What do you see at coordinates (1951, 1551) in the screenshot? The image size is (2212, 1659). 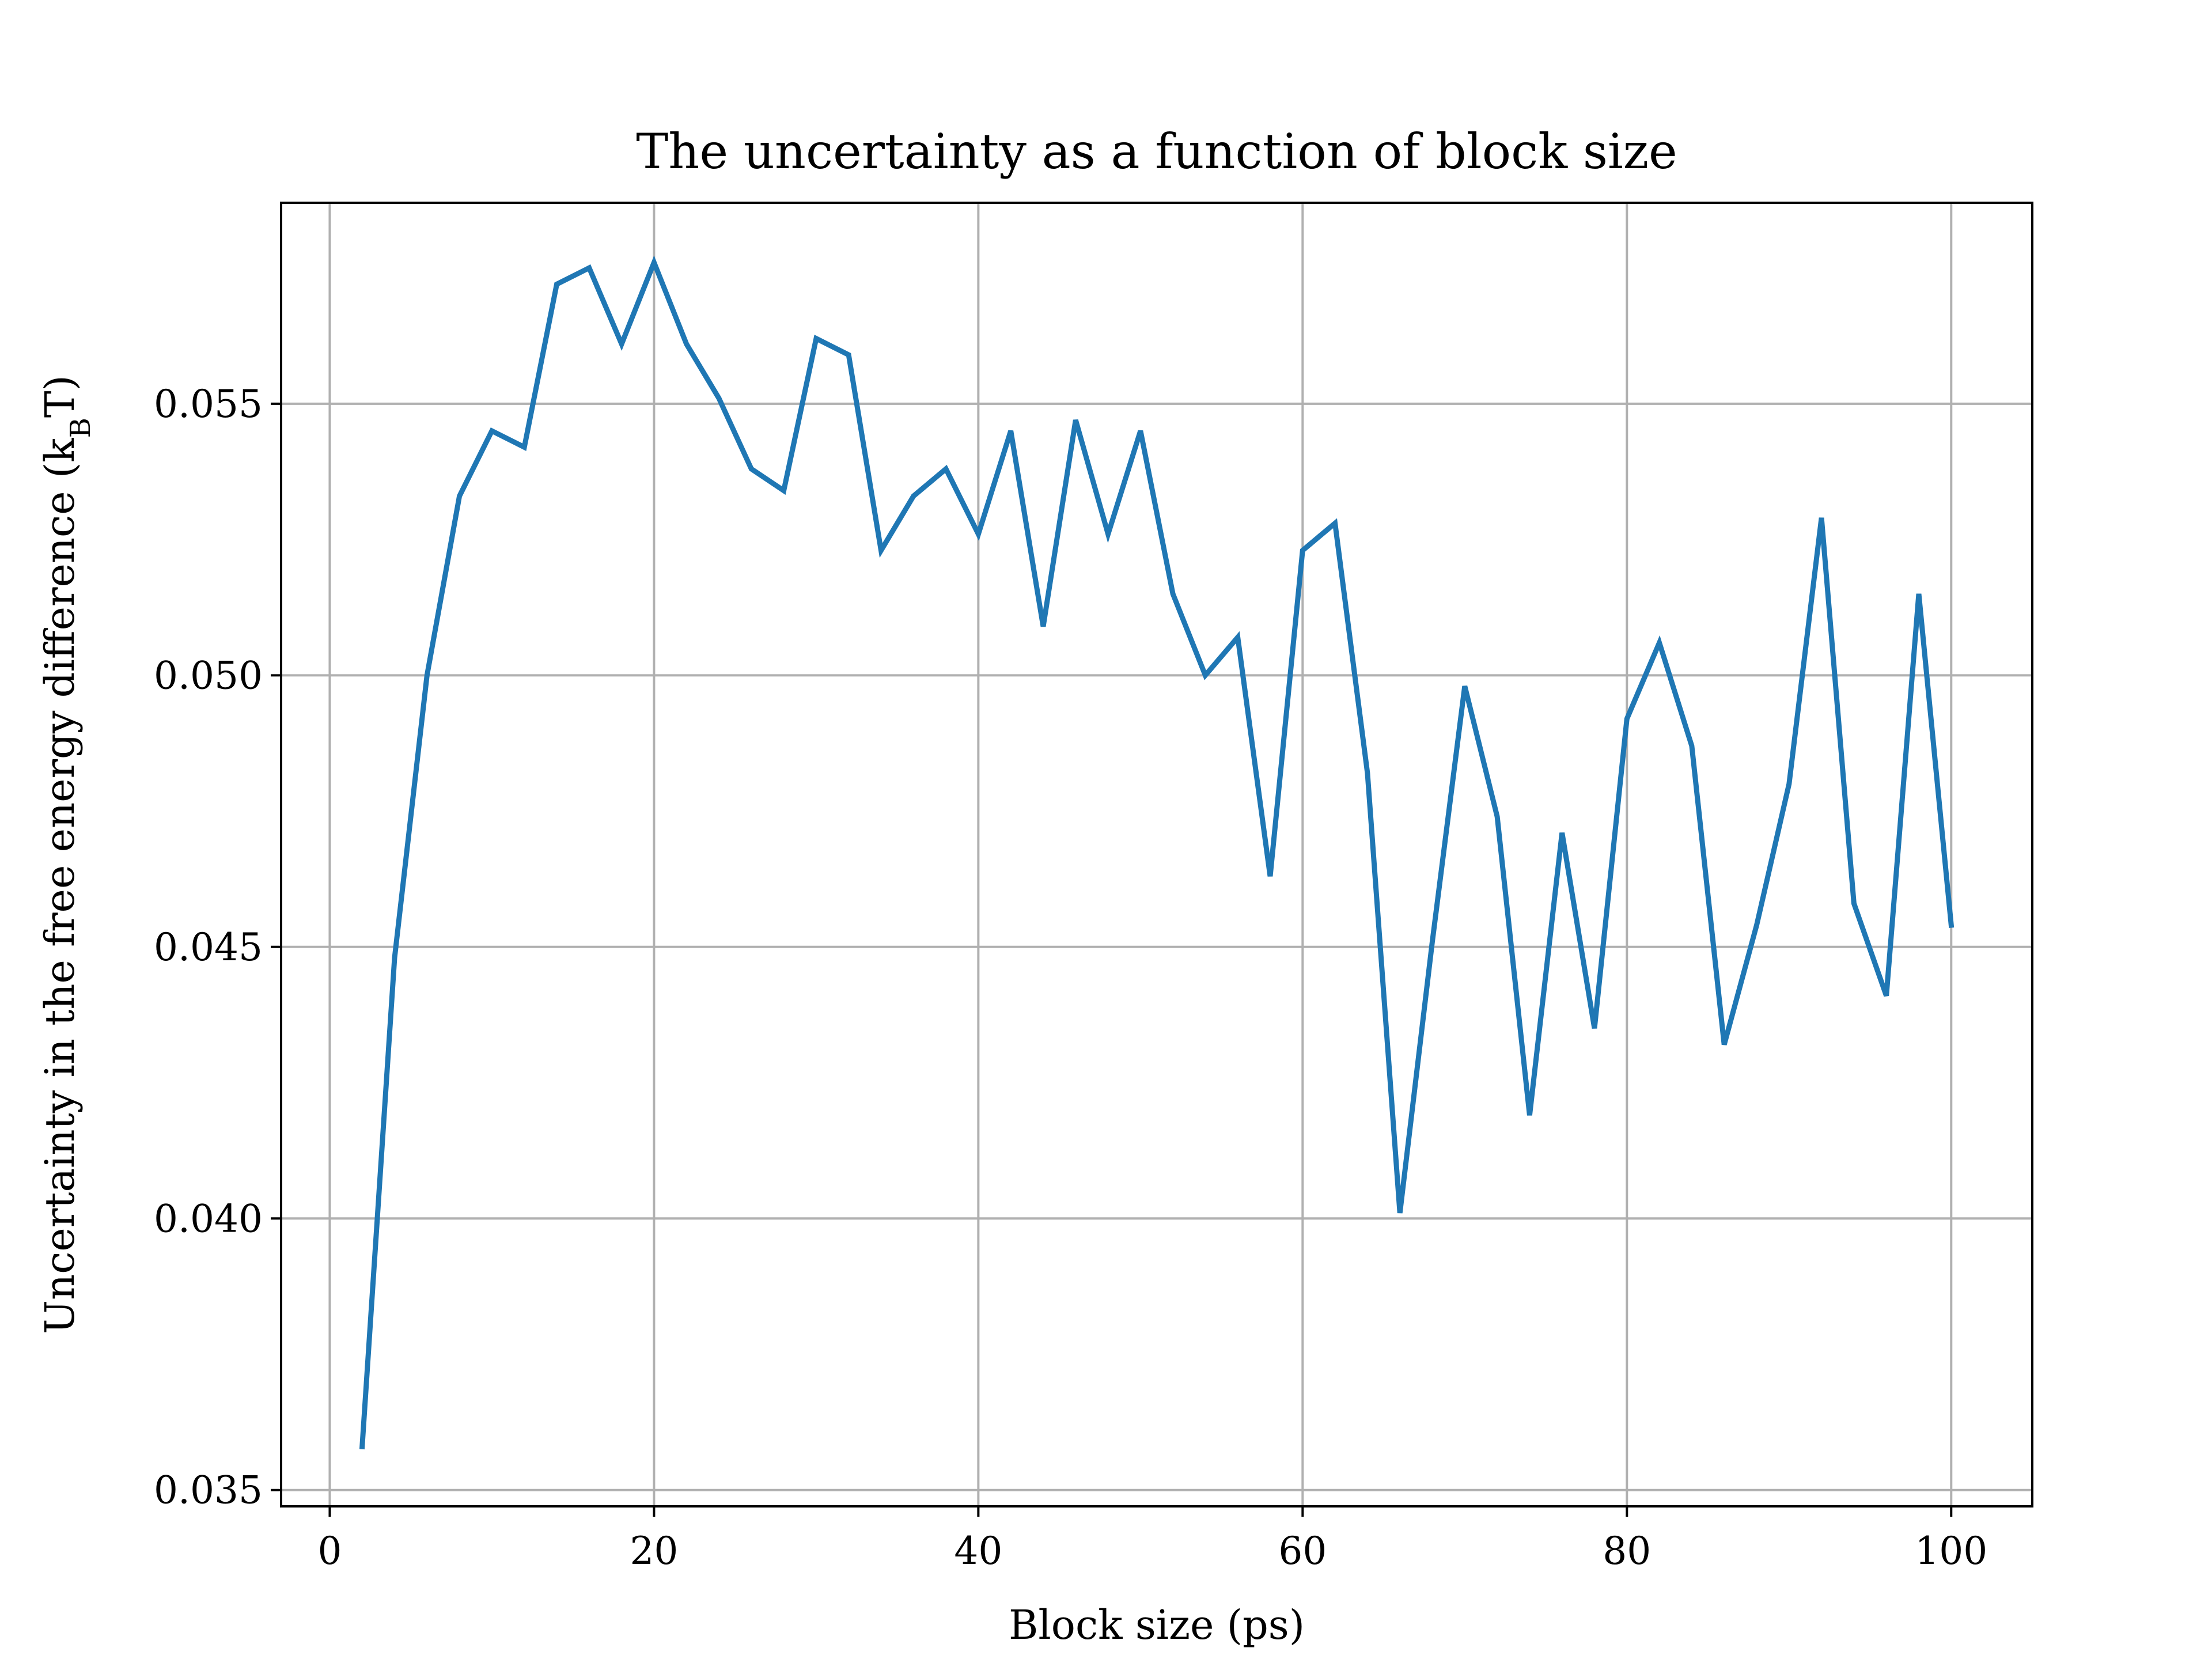 I see `x-tick-label: 100` at bounding box center [1951, 1551].